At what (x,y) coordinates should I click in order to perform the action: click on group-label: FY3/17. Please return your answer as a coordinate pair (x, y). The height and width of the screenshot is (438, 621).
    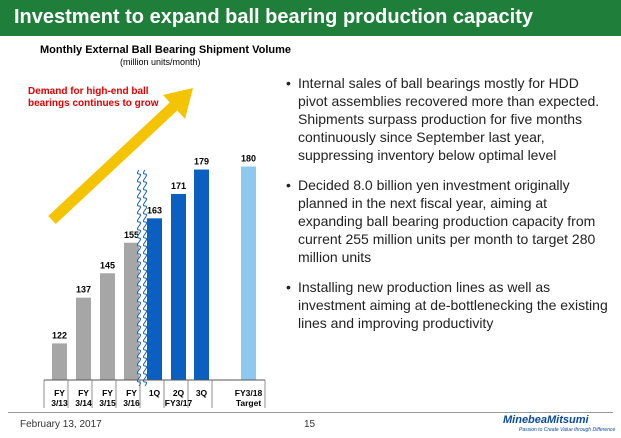
    Looking at the image, I should click on (179, 403).